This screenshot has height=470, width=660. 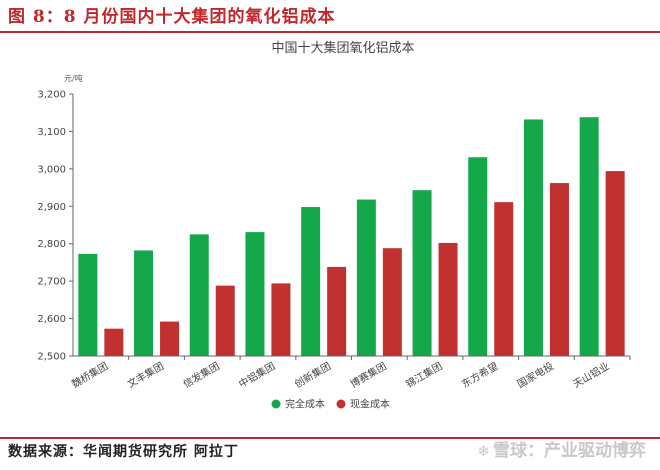 What do you see at coordinates (330, 404) in the screenshot?
I see `legend: 完全成本 现金成本` at bounding box center [330, 404].